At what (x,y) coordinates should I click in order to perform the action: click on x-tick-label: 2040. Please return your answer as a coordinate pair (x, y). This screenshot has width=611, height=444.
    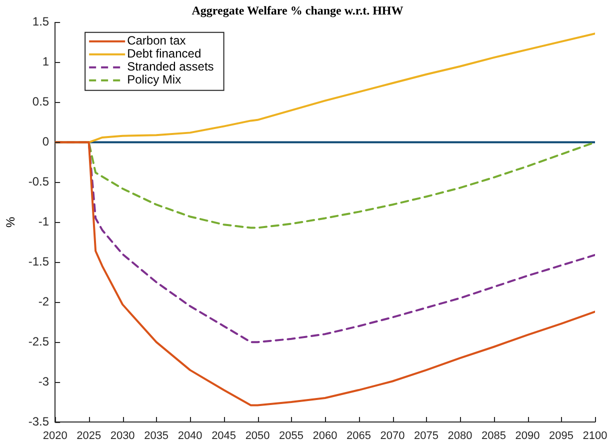
    Looking at the image, I should click on (190, 436).